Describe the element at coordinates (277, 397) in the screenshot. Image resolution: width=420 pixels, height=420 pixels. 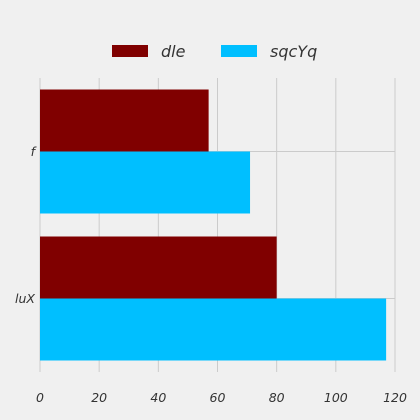
I see `x-tick-label: 80` at that location.